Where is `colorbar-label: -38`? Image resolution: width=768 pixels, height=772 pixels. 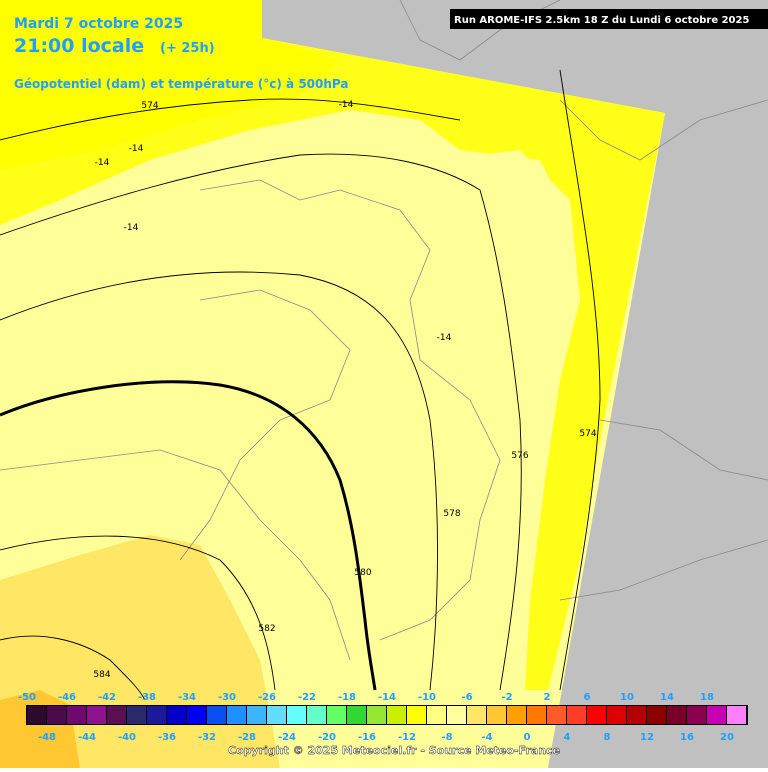
colorbar-label: -38 is located at coordinates (147, 697).